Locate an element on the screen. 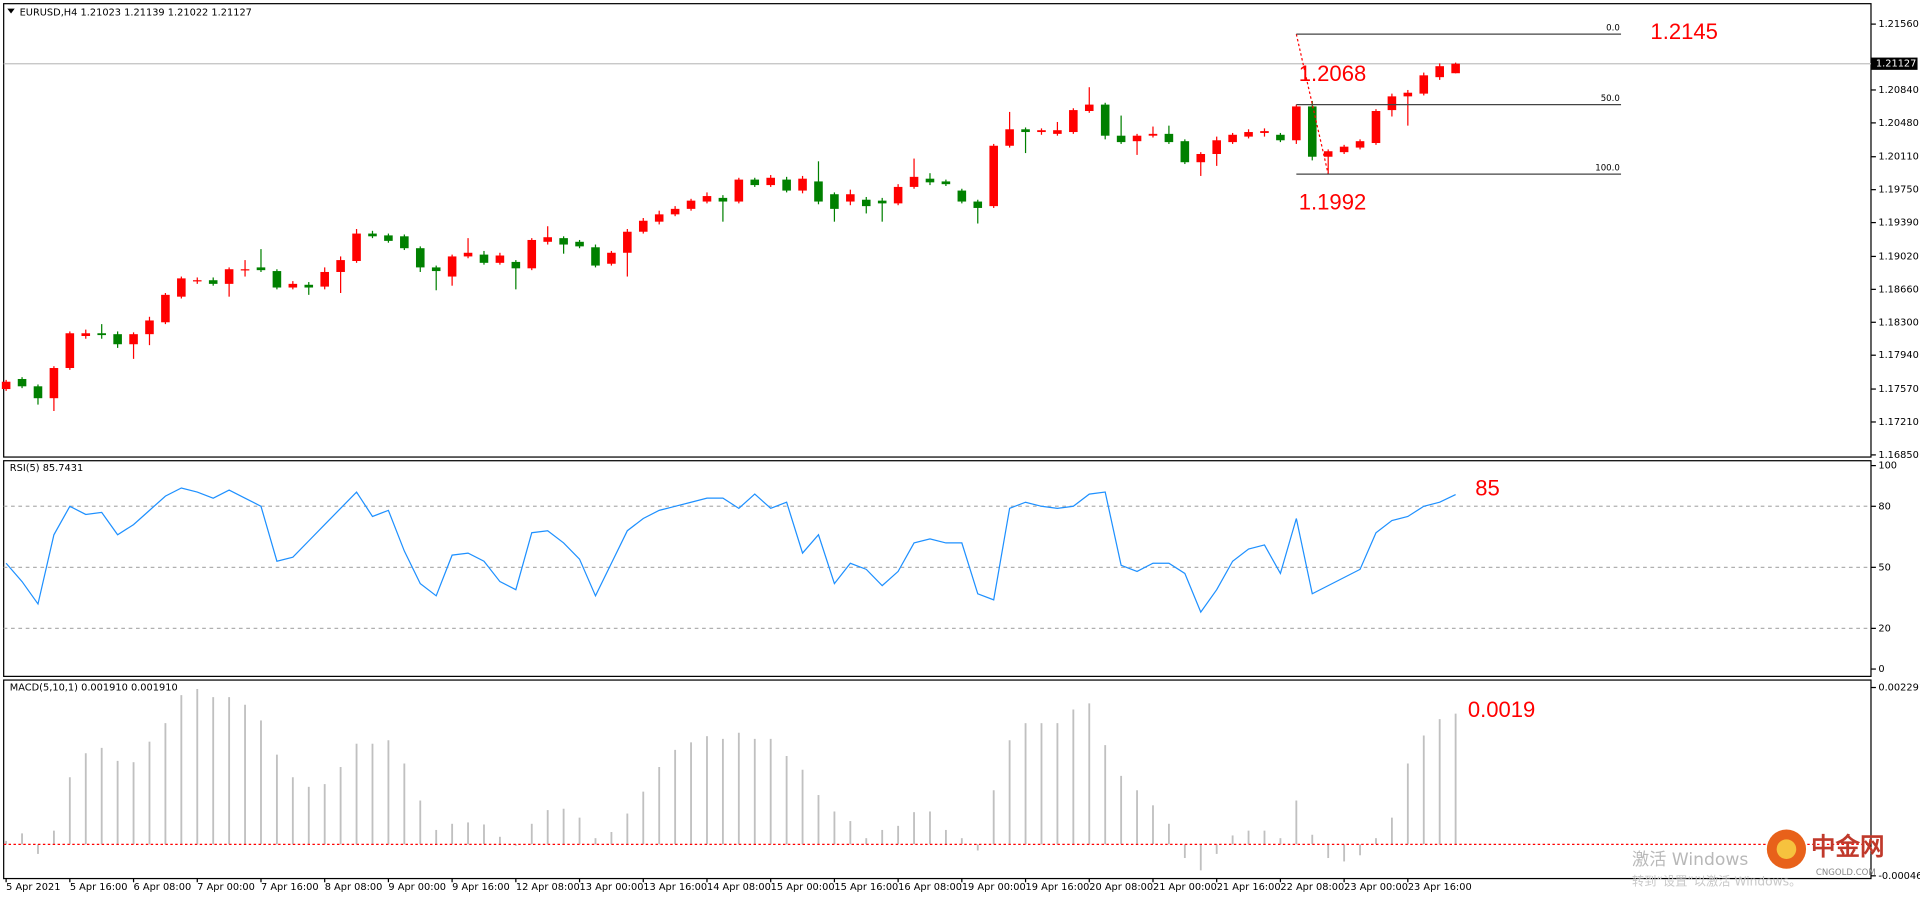  y-tick-label: 1.18300 is located at coordinates (1898, 322).